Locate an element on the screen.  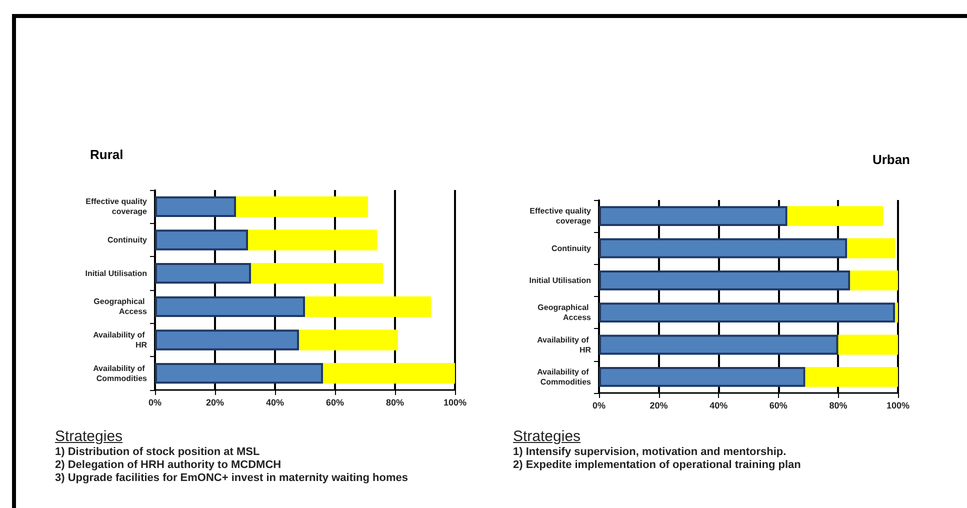
chart-title: Rural is located at coordinates (107, 154).